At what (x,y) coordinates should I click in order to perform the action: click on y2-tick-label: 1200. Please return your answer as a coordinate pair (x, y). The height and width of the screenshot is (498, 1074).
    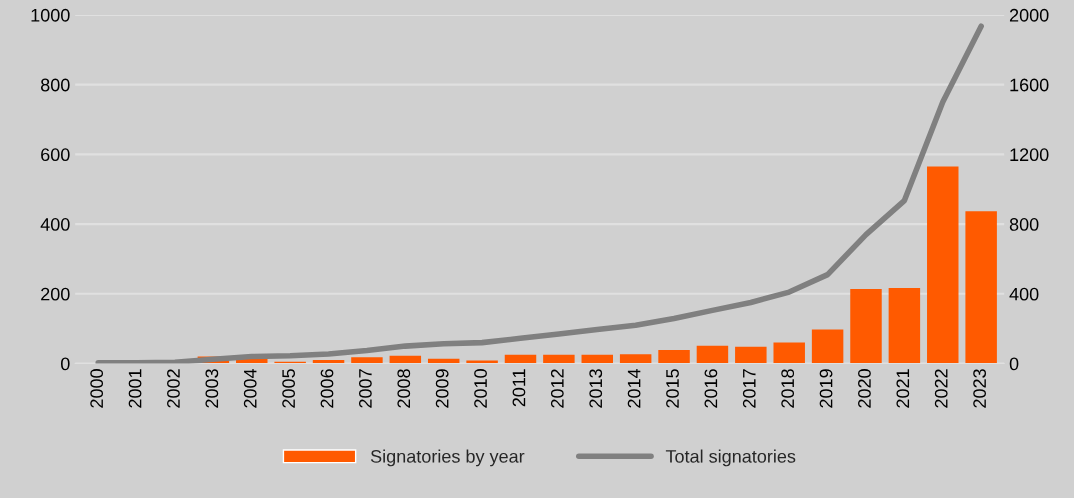
    Looking at the image, I should click on (1029, 155).